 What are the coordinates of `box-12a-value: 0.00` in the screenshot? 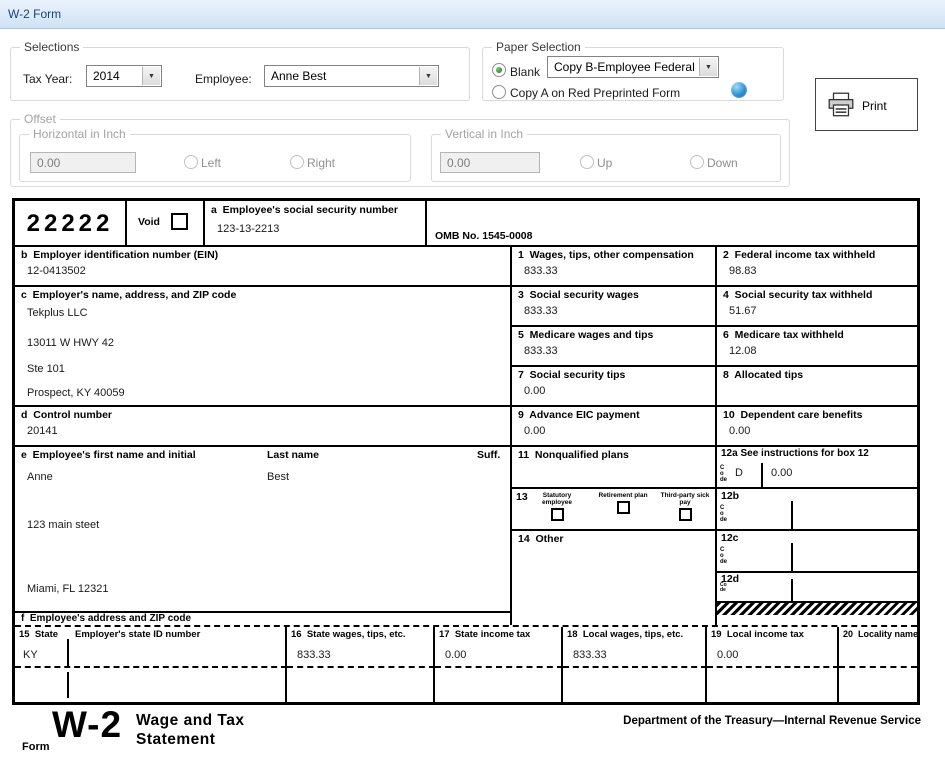 It's located at (782, 473).